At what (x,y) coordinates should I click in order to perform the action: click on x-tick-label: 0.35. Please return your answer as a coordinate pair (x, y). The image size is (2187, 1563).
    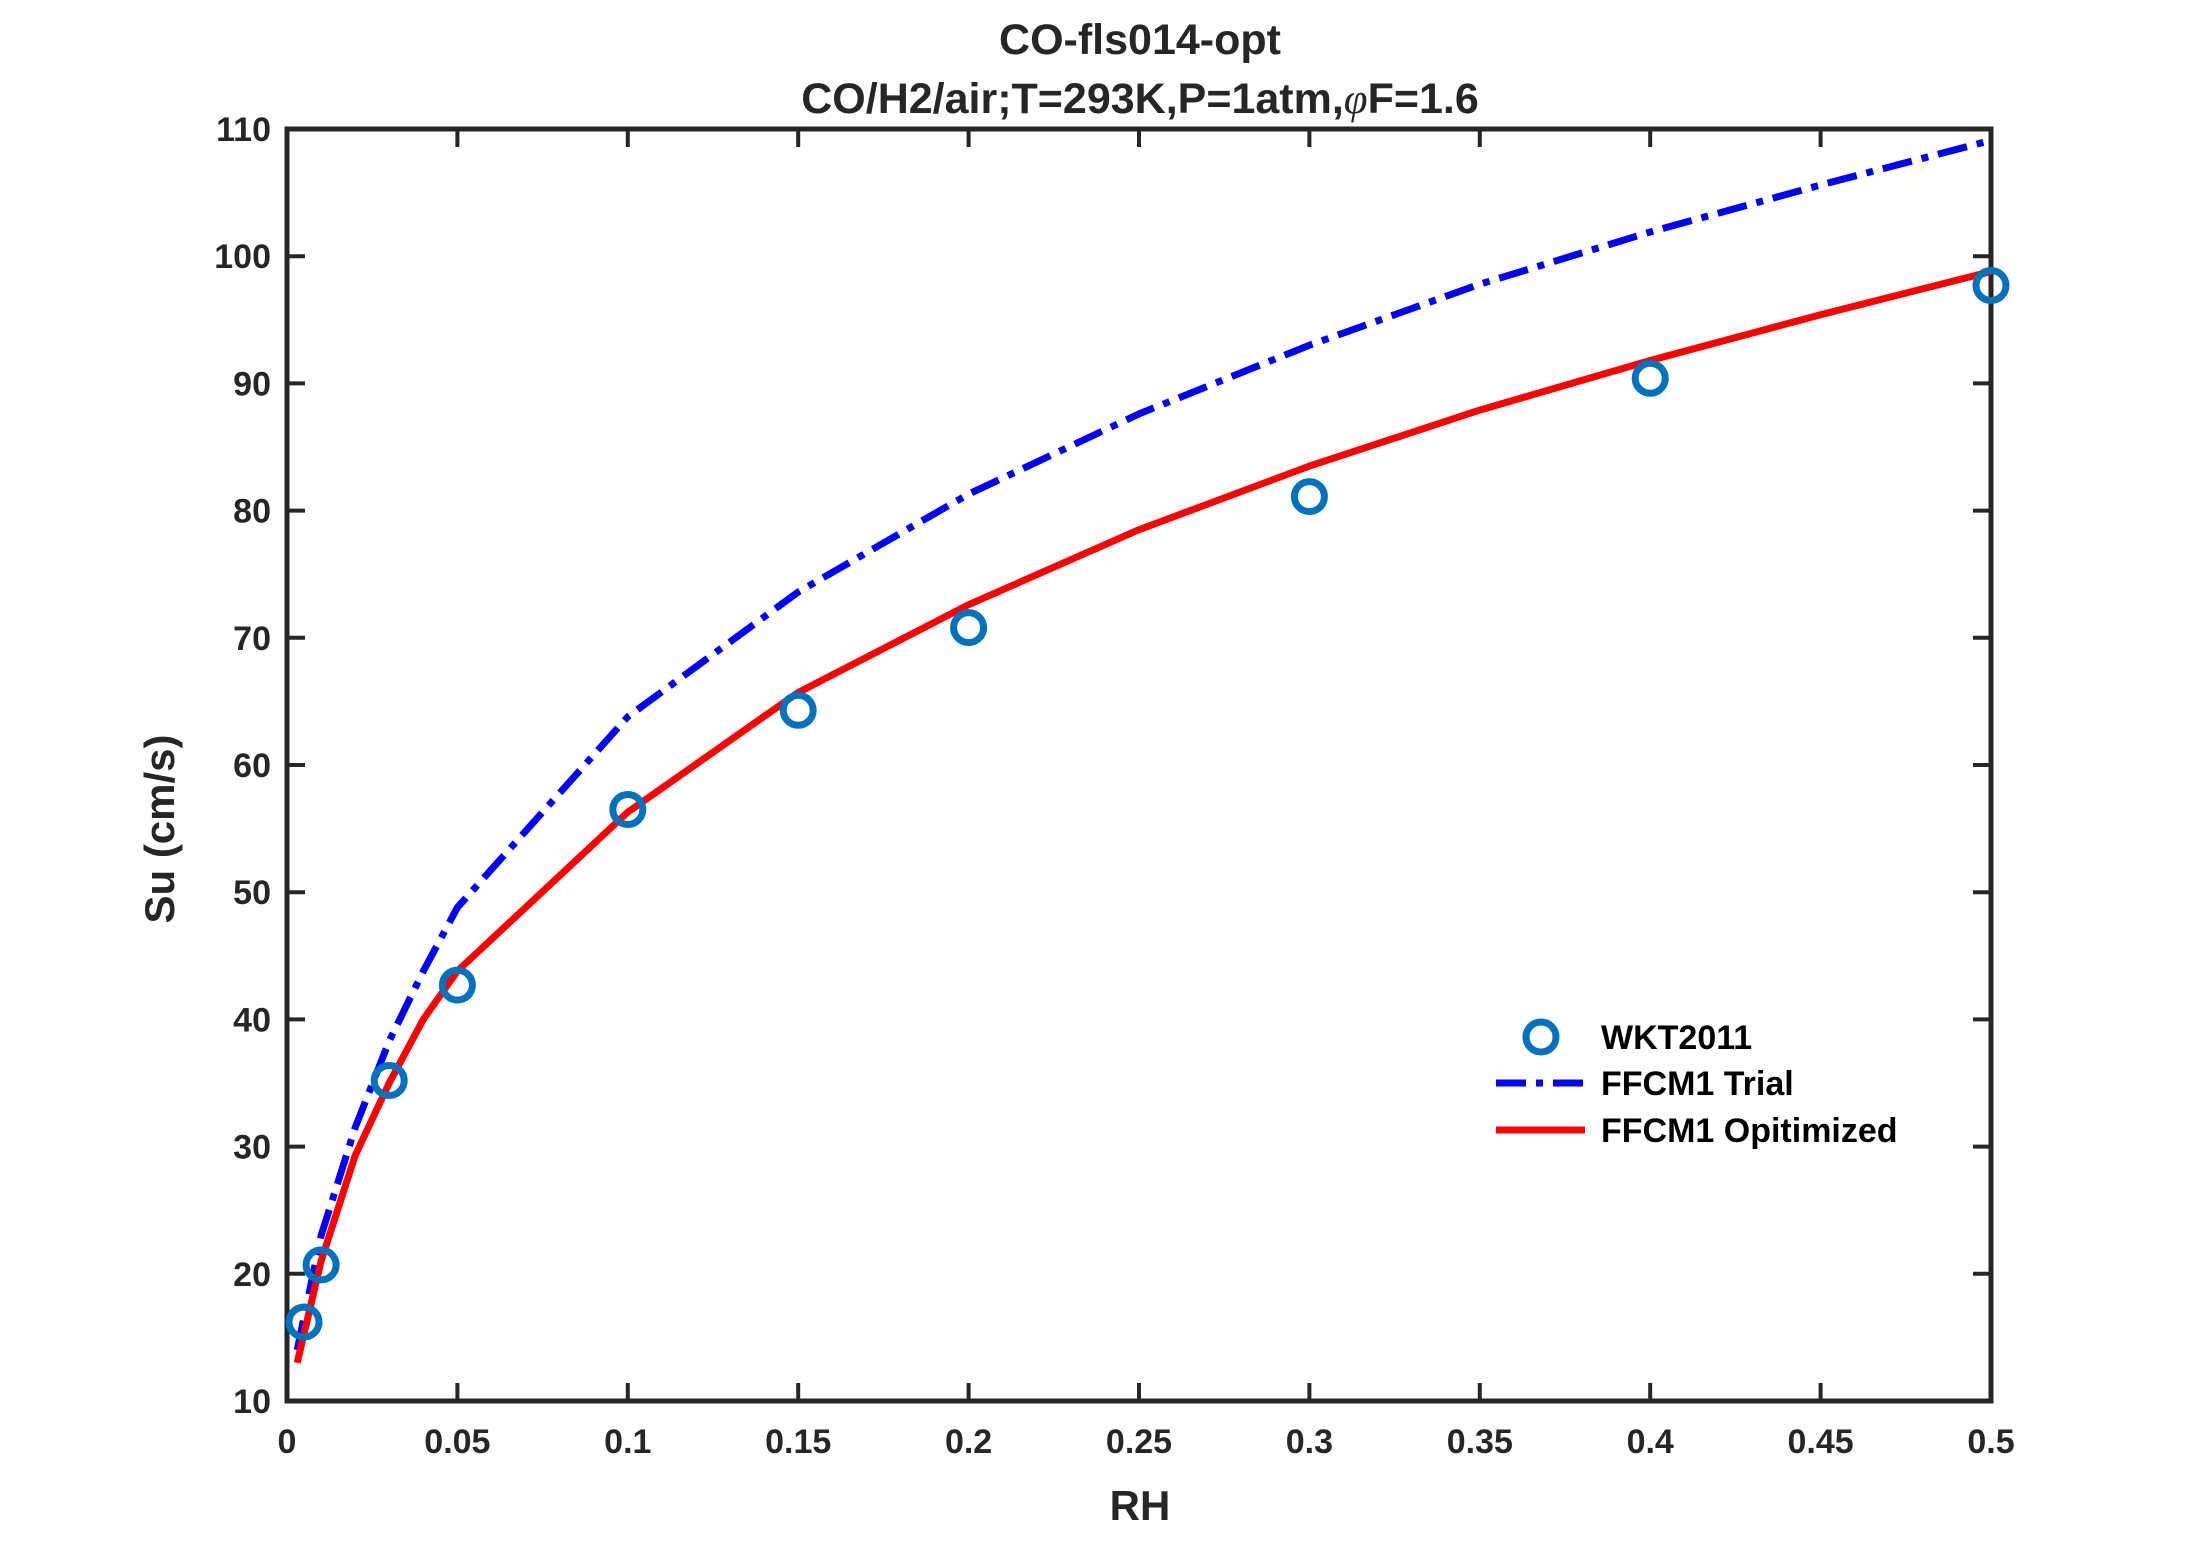
    Looking at the image, I should click on (1480, 1442).